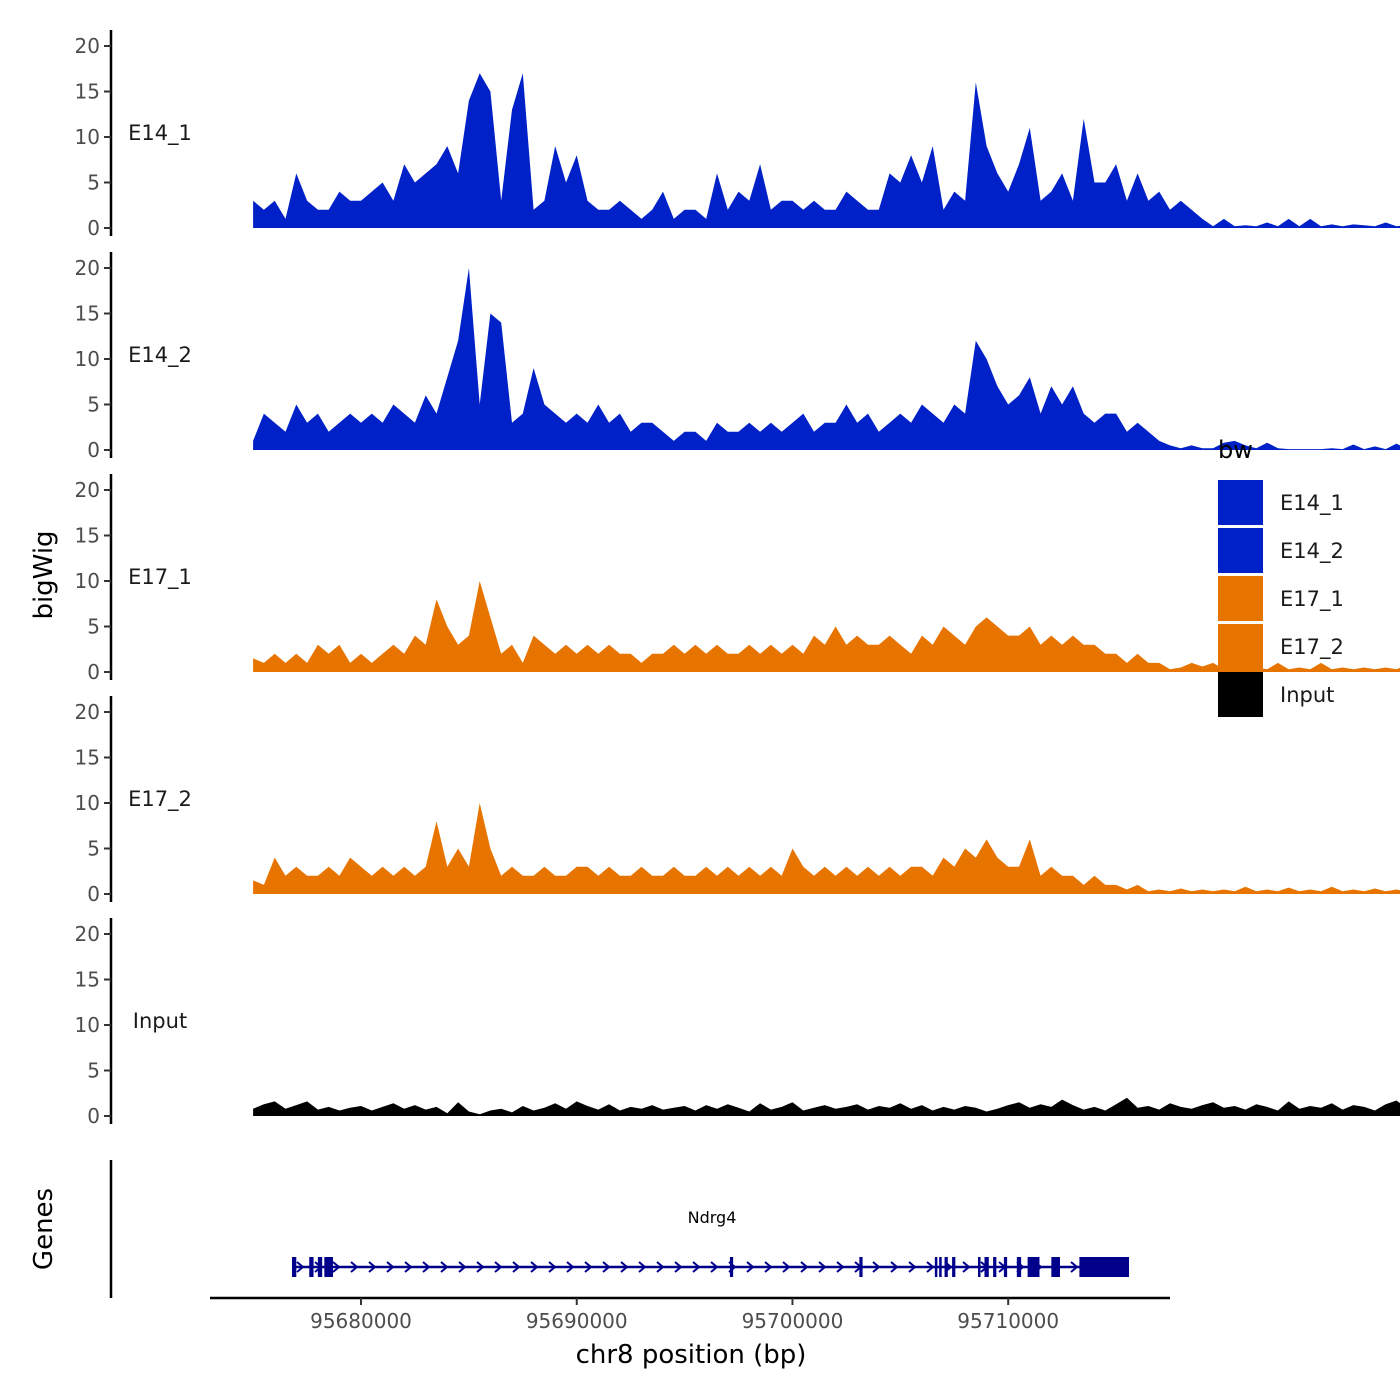 The height and width of the screenshot is (1400, 1400). Describe the element at coordinates (737, 801) in the screenshot. I see `track-E17_2: 0 5 10 15 20 E17_2` at that location.